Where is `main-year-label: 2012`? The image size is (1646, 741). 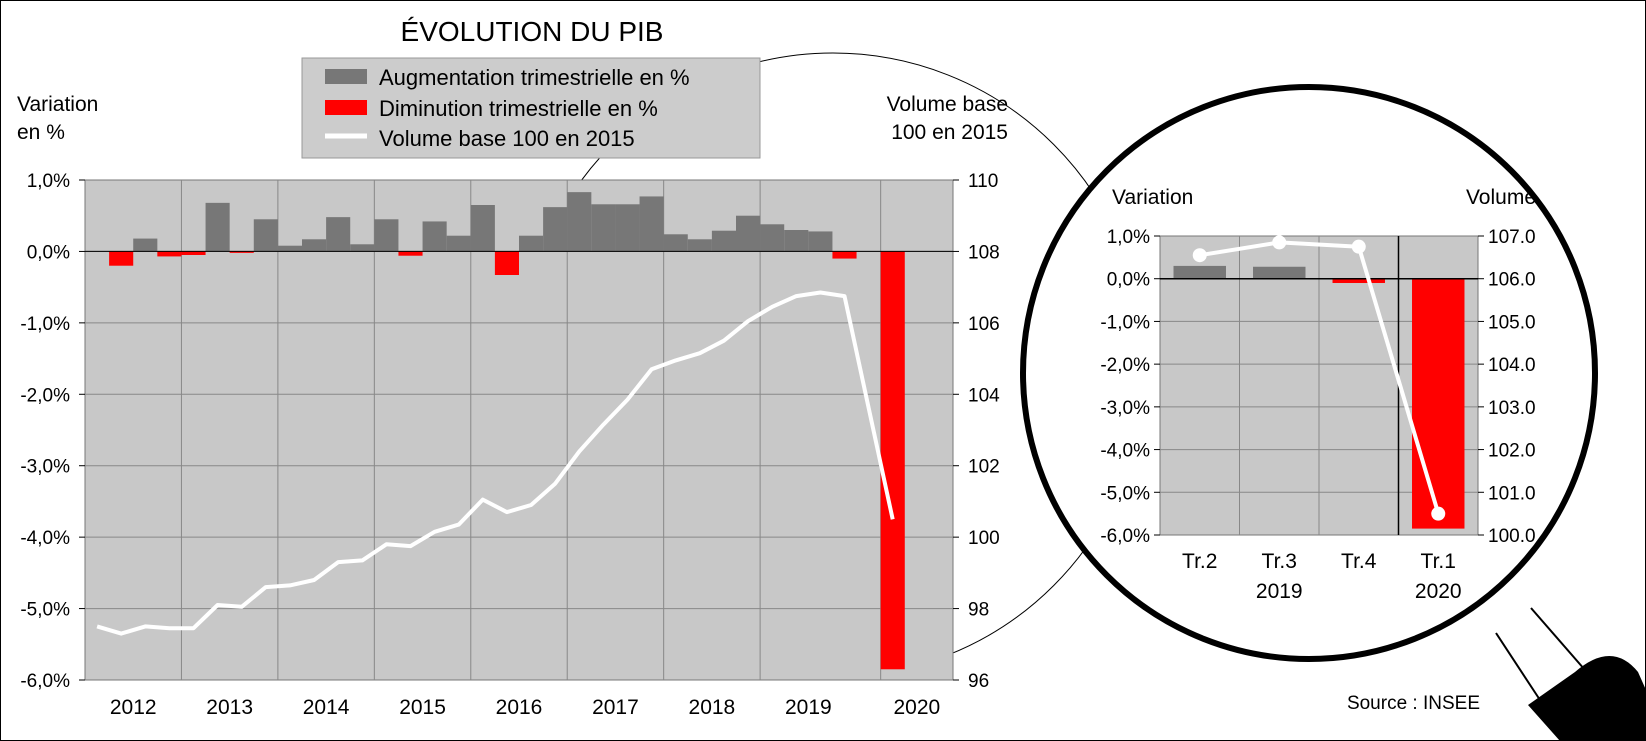 main-year-label: 2012 is located at coordinates (133, 707).